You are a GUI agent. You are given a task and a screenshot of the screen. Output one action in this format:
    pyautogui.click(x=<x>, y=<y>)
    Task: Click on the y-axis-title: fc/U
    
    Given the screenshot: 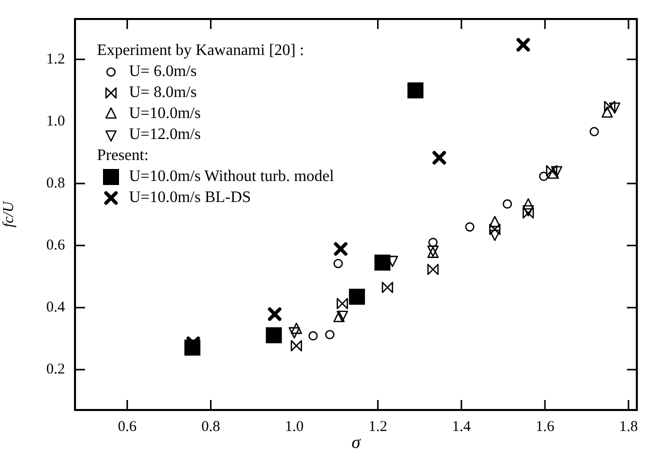 What is the action you would take?
    pyautogui.click(x=8, y=214)
    